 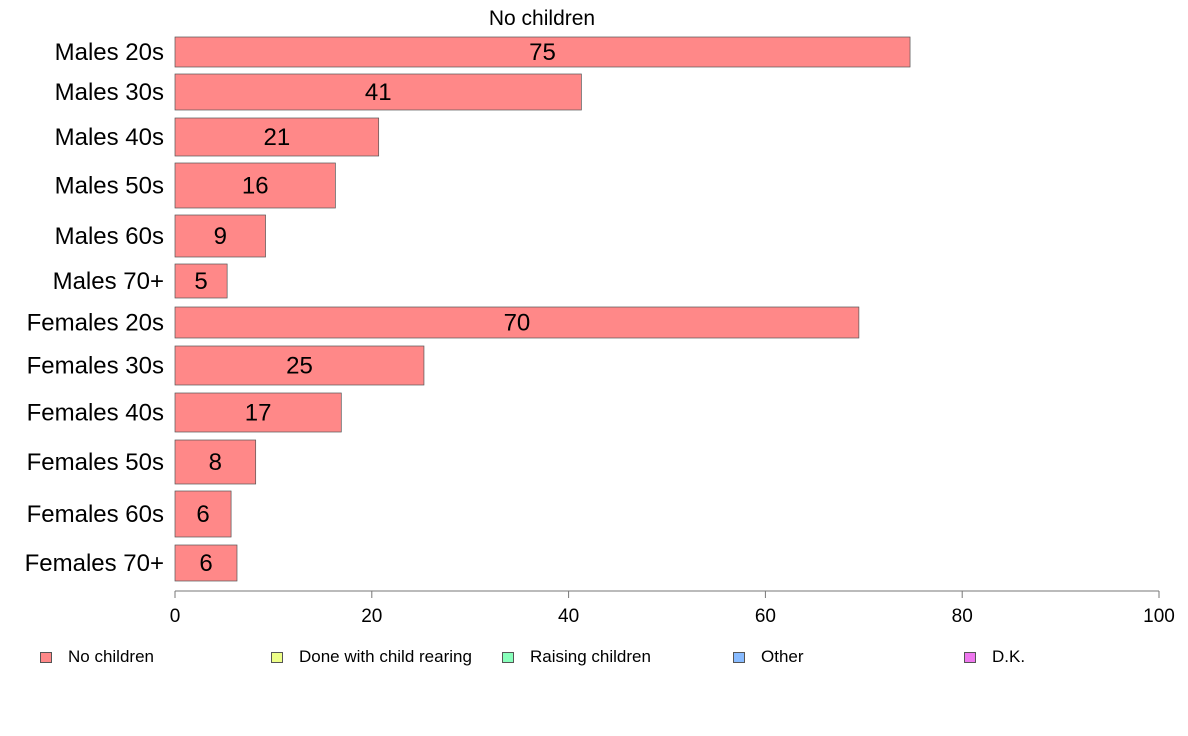 I want to click on x-axis: 0 20 40 60 80 100, so click(x=672, y=608).